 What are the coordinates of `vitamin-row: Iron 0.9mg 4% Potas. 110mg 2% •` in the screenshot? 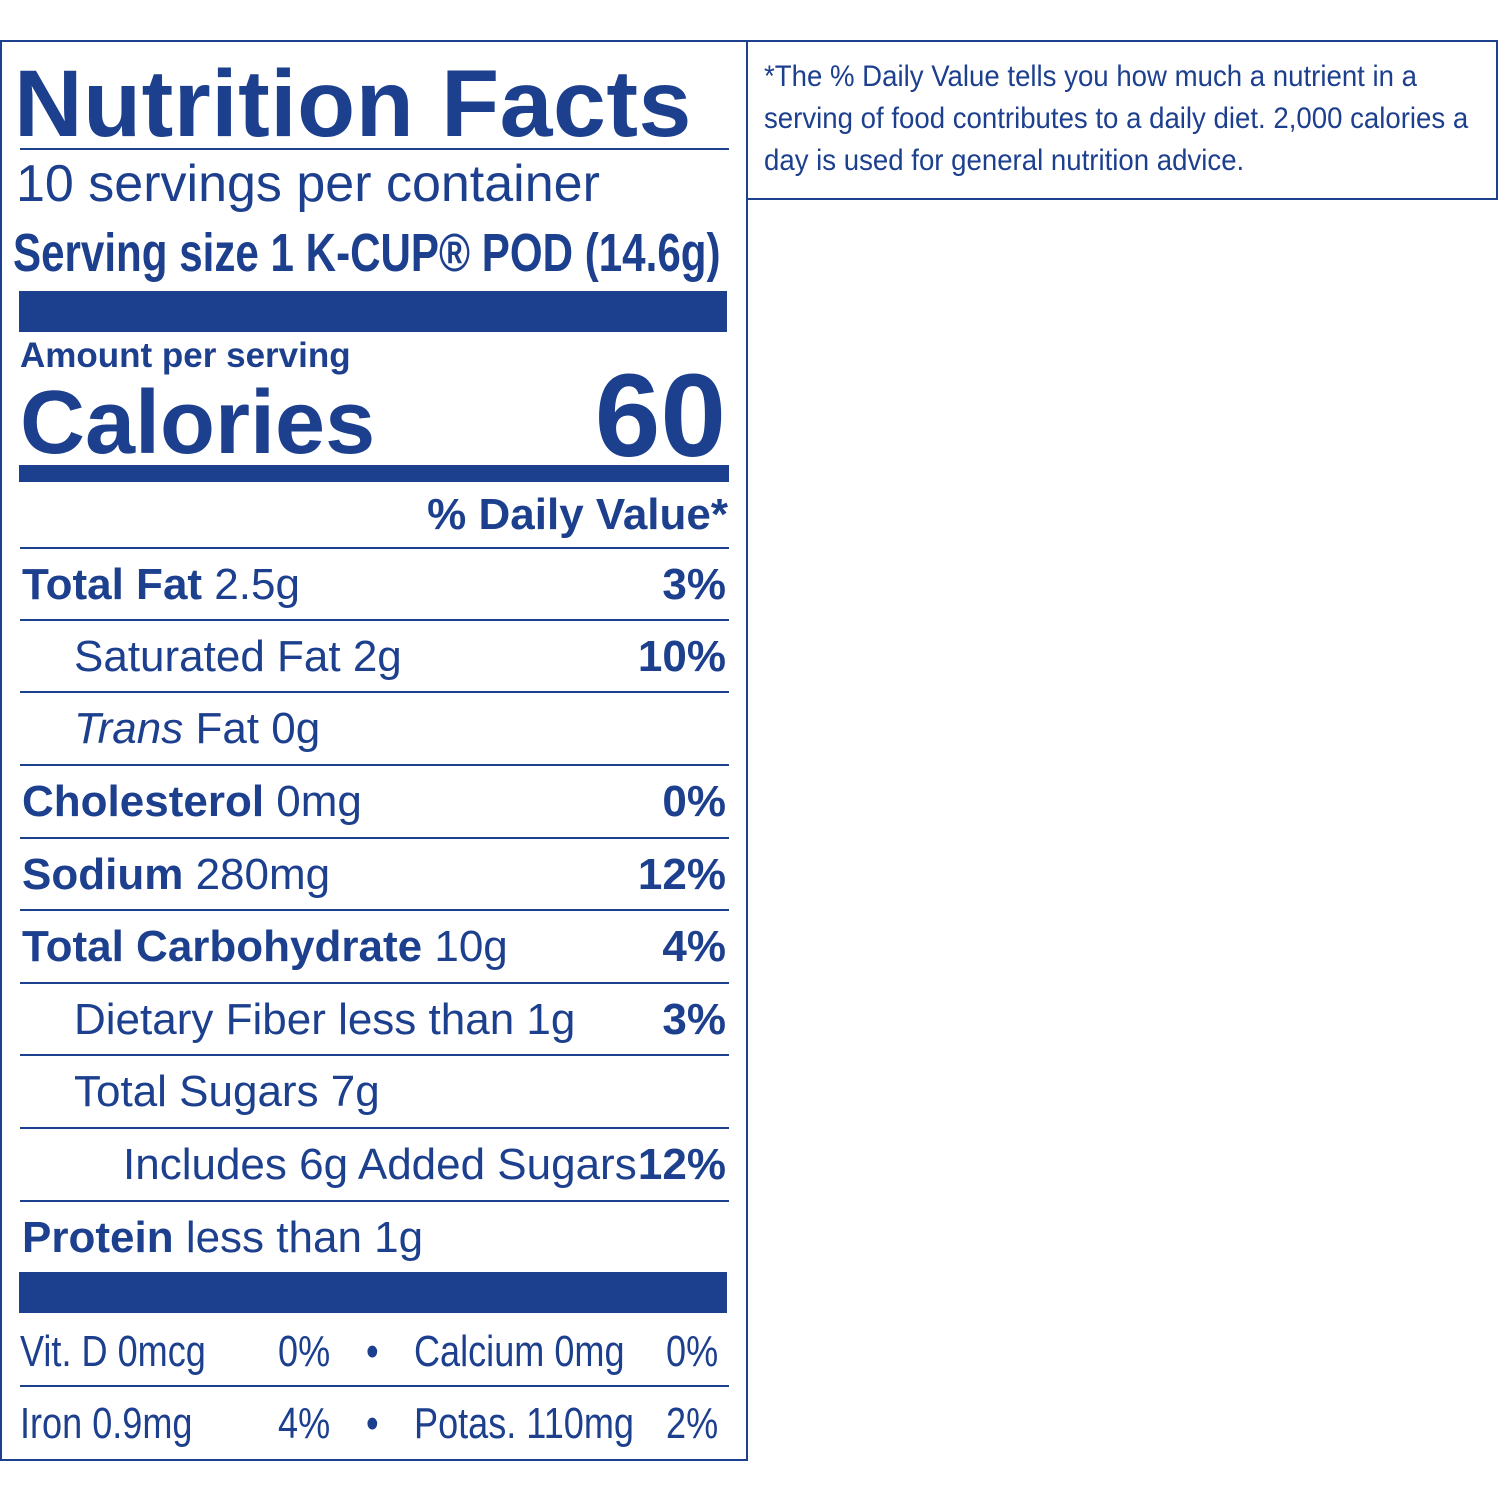 It's located at (374, 1424).